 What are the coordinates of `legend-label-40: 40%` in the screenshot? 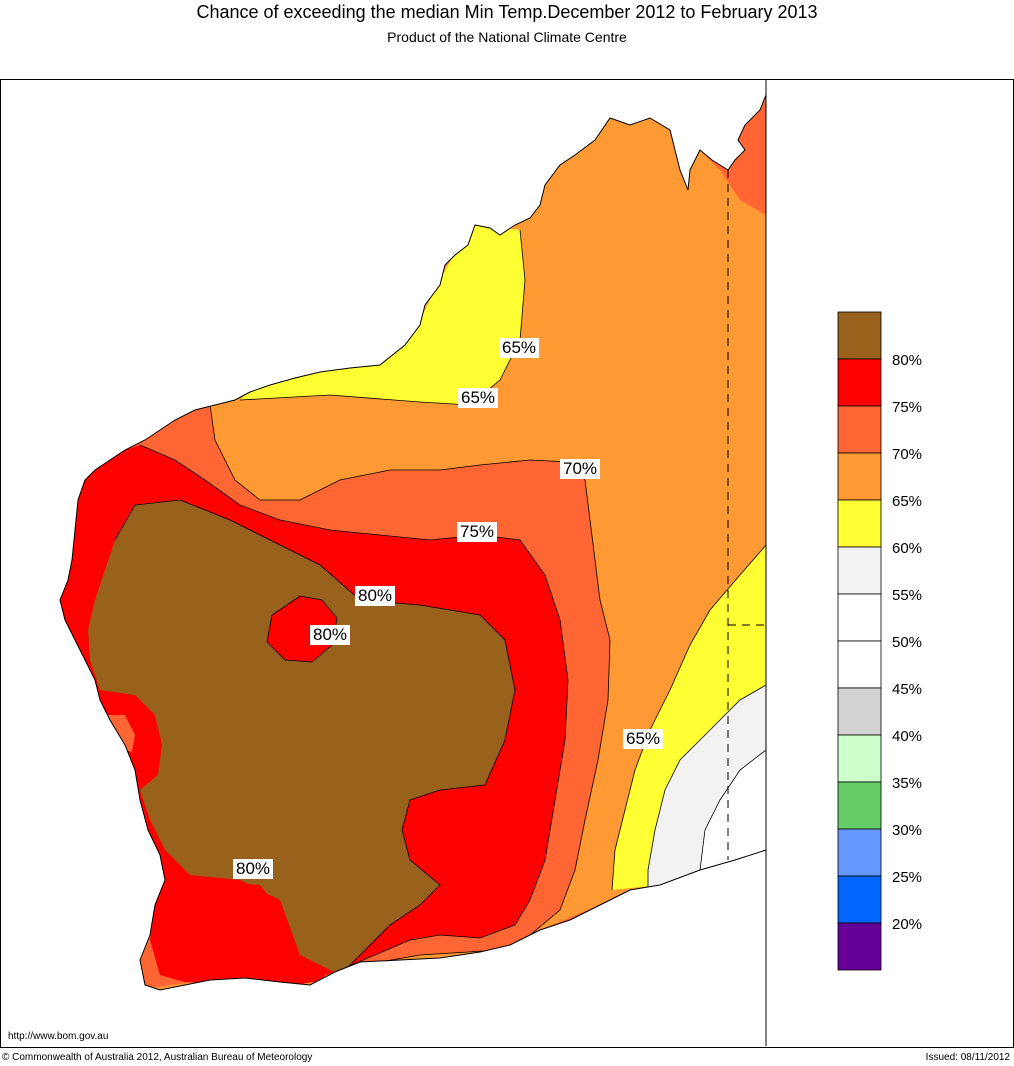 It's located at (907, 736).